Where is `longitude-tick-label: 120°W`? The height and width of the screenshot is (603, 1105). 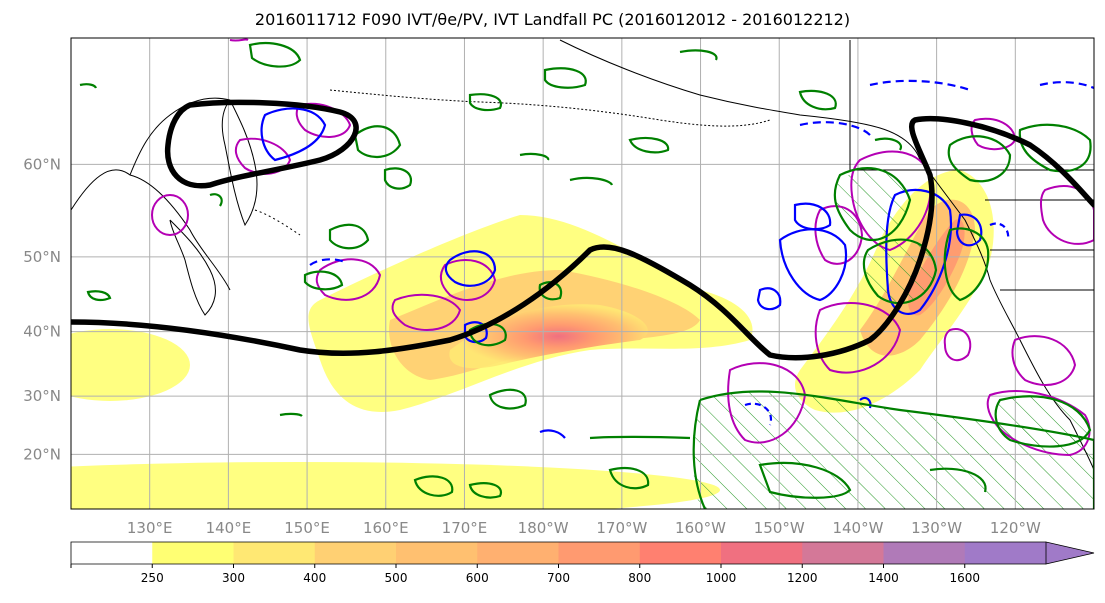 longitude-tick-label: 120°W is located at coordinates (1015, 528).